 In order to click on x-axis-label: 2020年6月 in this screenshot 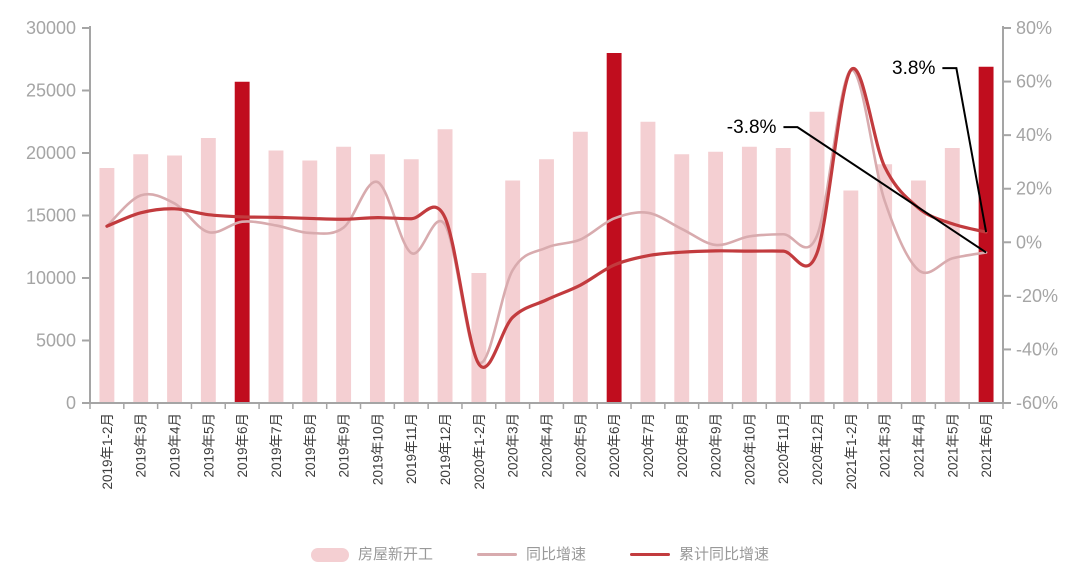, I will do `click(614, 445)`.